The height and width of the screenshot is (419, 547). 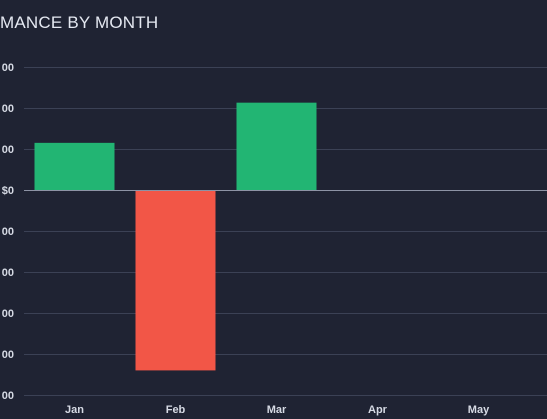 What do you see at coordinates (8, 191) in the screenshot?
I see `y-tick-label: $0` at bounding box center [8, 191].